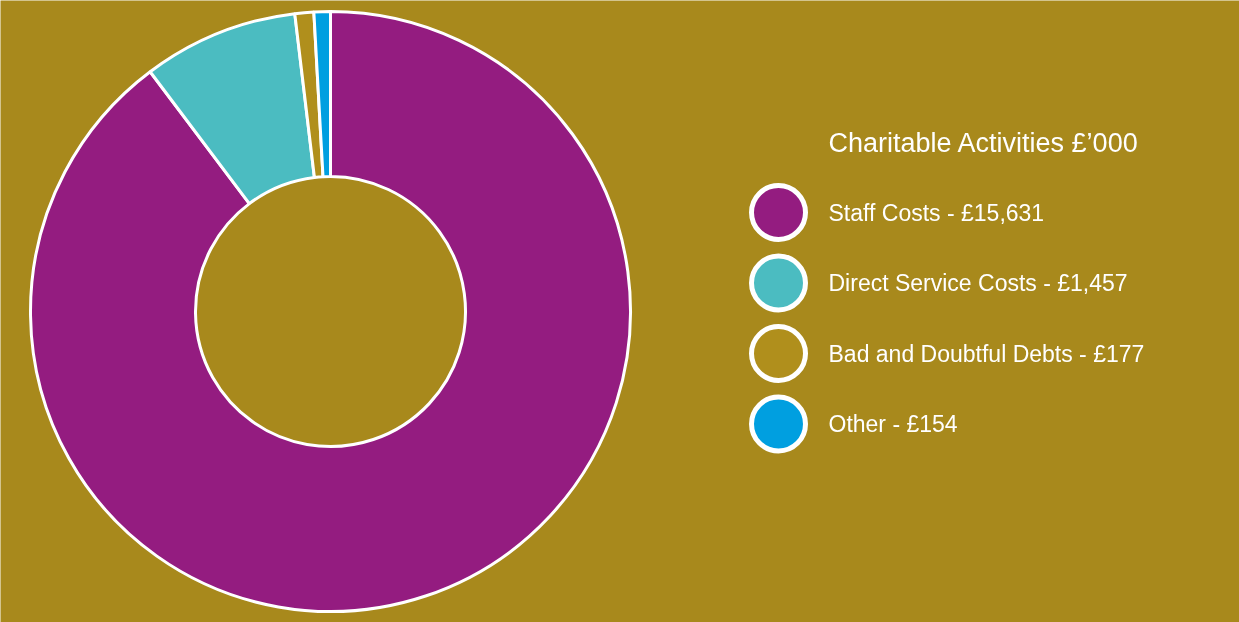 Image resolution: width=1239 pixels, height=622 pixels. What do you see at coordinates (983, 142) in the screenshot?
I see `legend-title: Charitable Activities £’000` at bounding box center [983, 142].